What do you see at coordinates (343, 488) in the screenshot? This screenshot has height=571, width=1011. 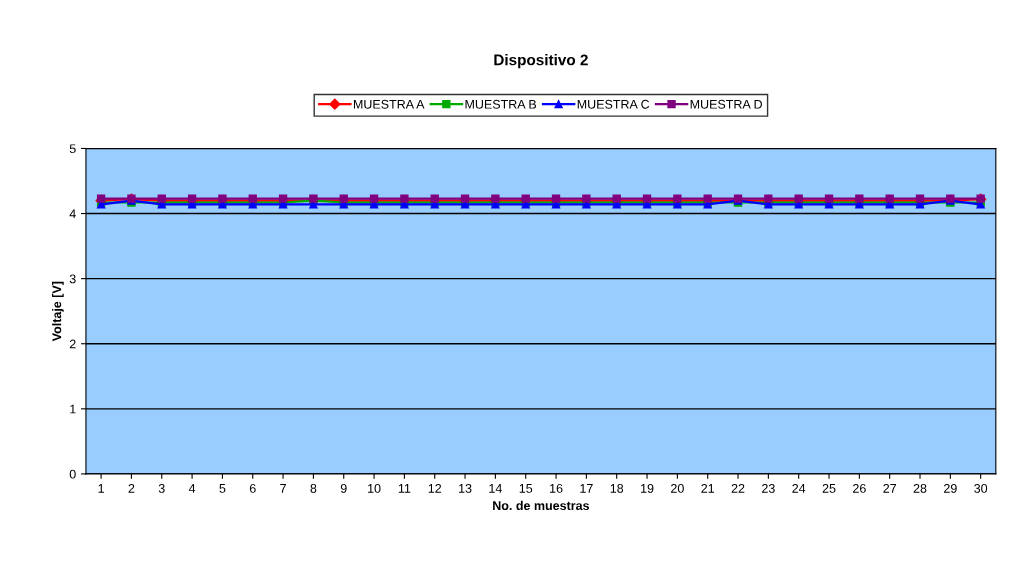 I see `x-tick-label: 9` at bounding box center [343, 488].